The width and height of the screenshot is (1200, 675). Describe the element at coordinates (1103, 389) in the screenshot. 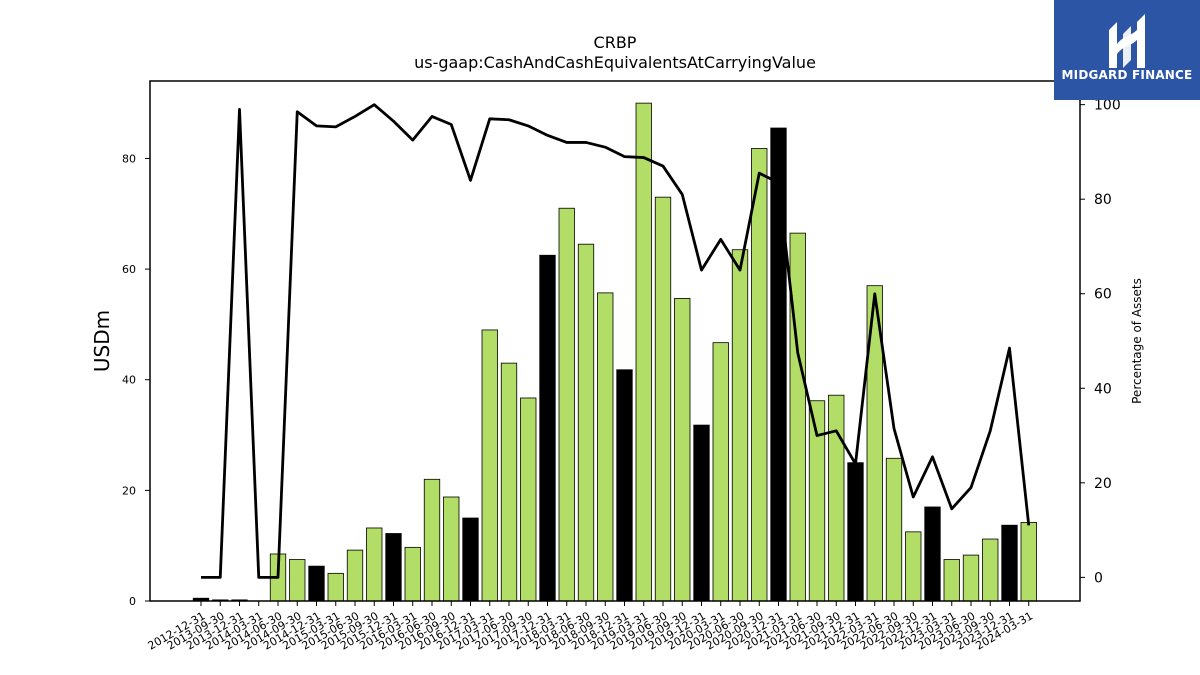

I see `y2-tick-label: 40` at that location.